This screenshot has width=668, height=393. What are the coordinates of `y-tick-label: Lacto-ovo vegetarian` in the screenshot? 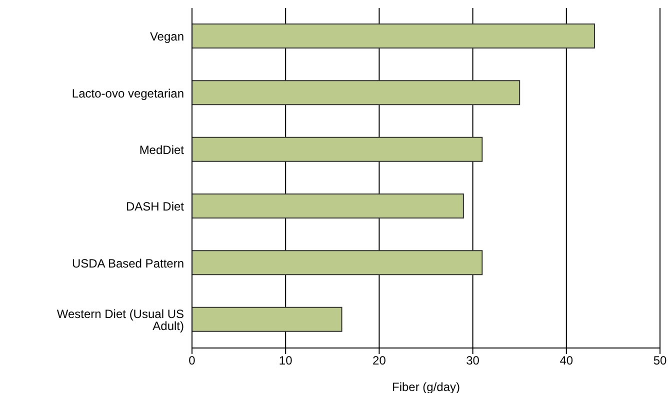 It's located at (128, 93).